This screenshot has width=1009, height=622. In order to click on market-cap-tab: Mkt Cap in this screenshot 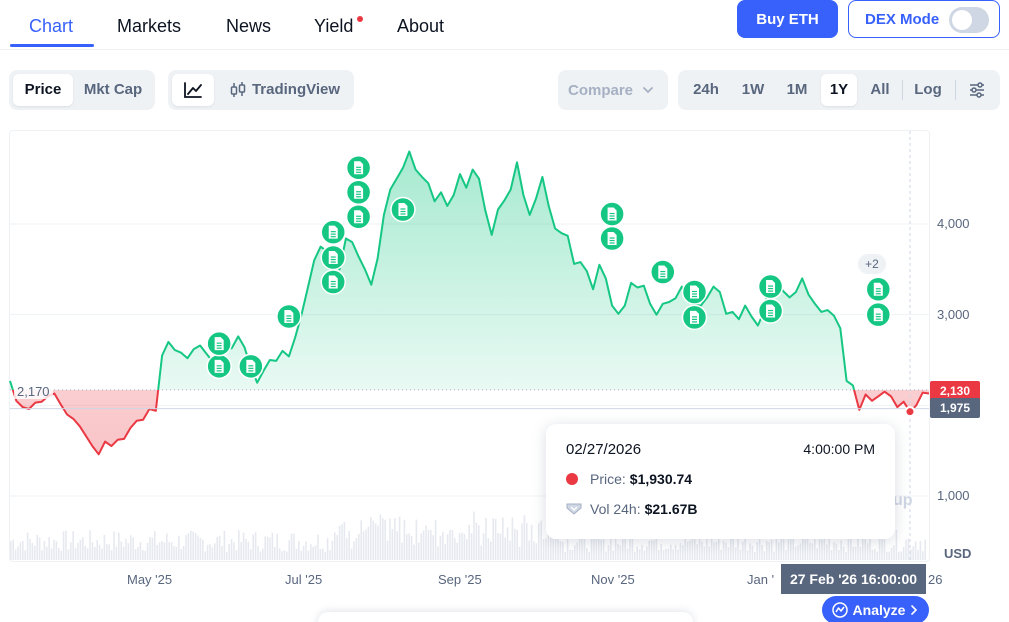, I will do `click(113, 89)`.